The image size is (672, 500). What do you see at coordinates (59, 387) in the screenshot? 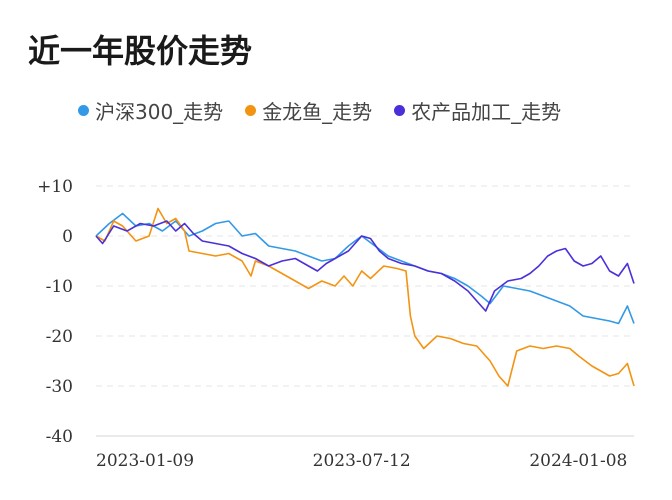
I see `y-tick-label: -30` at bounding box center [59, 387].